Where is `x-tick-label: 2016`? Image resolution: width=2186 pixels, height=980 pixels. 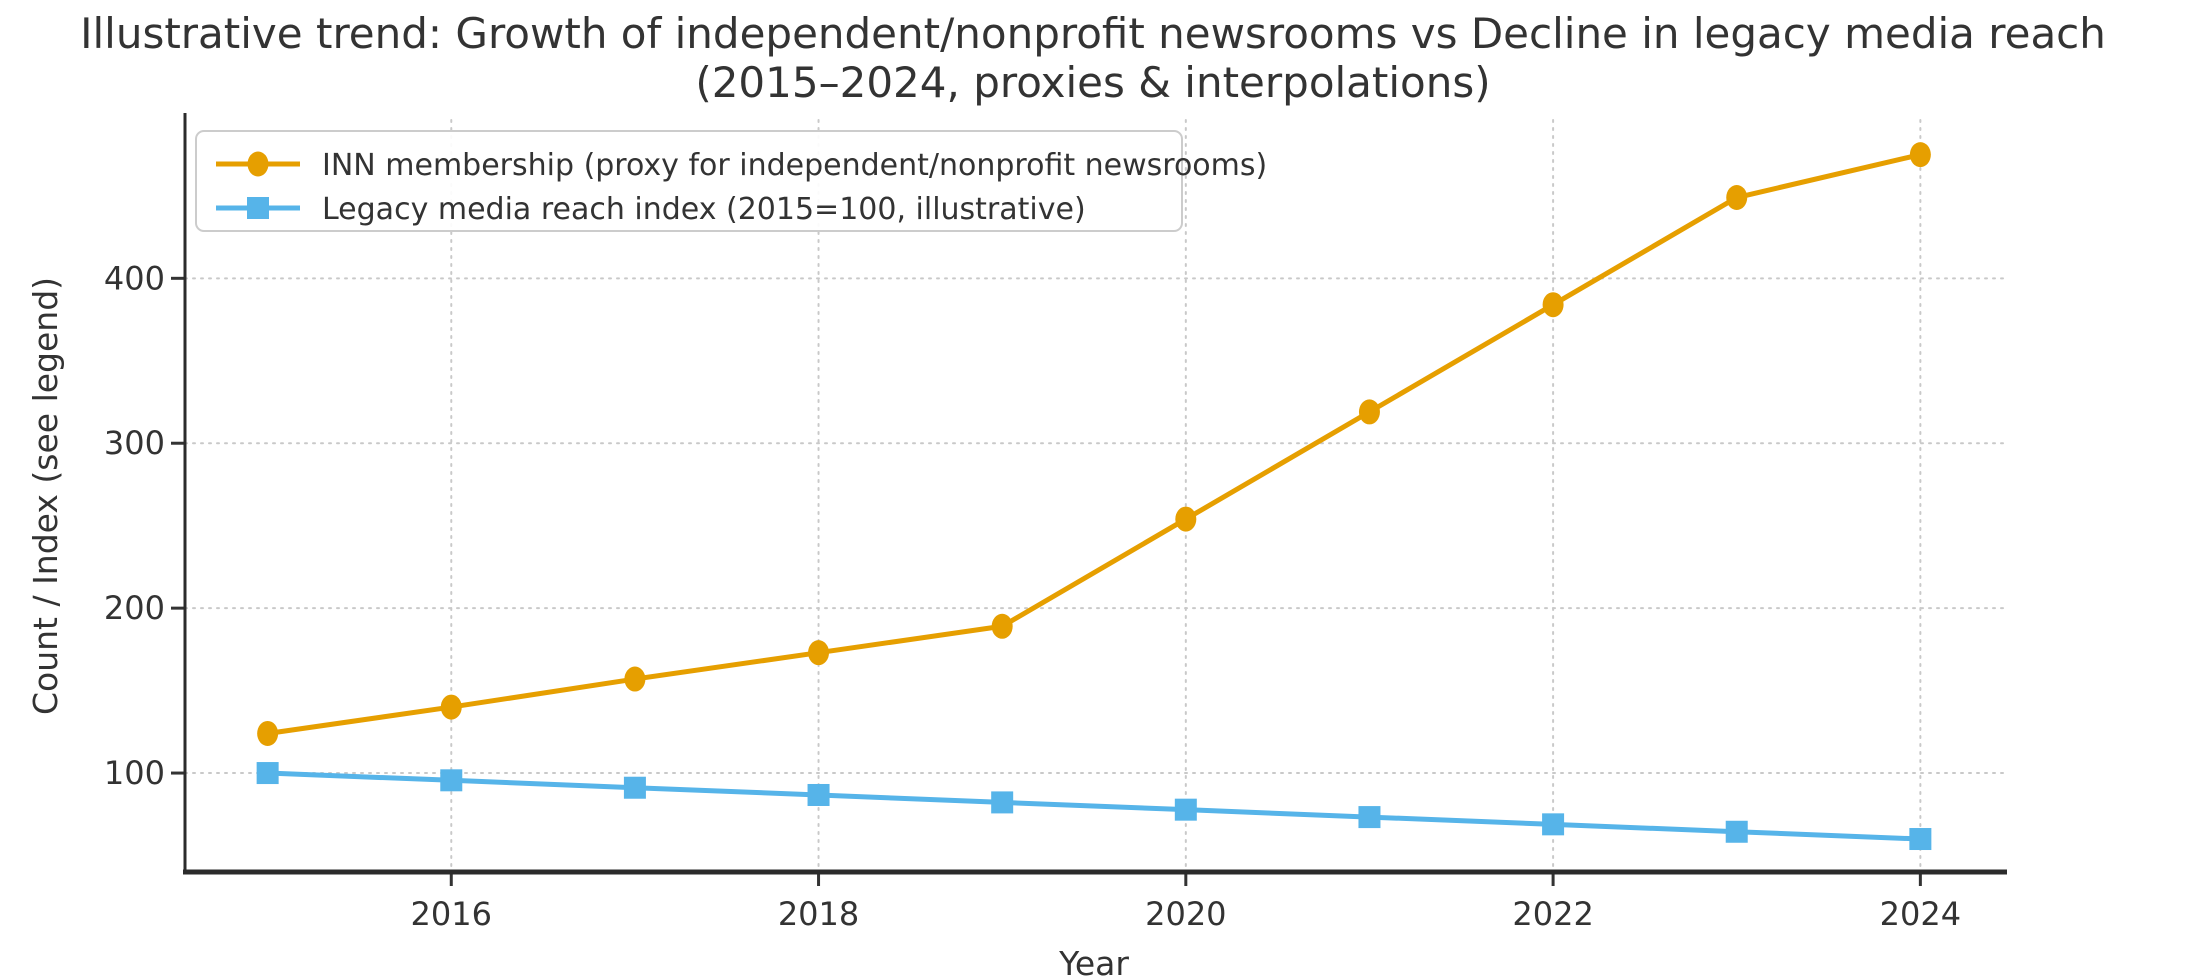 x-tick-label: 2016 is located at coordinates (451, 914).